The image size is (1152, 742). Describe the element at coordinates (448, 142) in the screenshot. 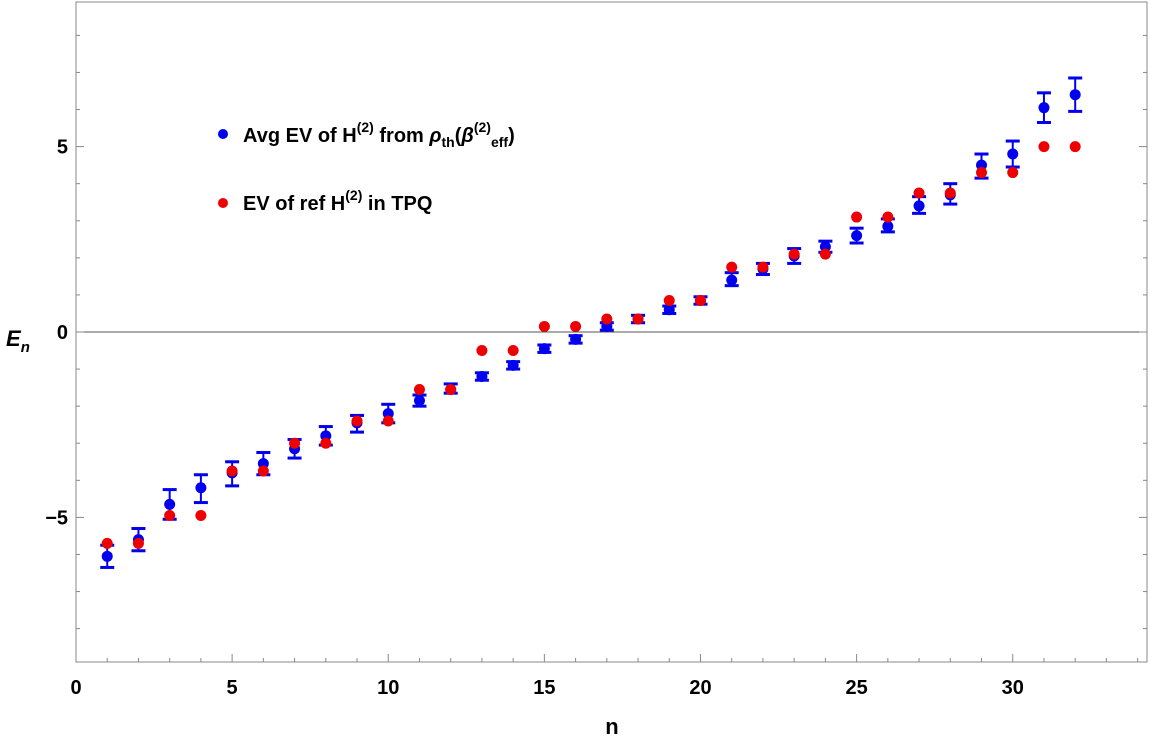

I see `legend-avg-rho-sub: th` at that location.